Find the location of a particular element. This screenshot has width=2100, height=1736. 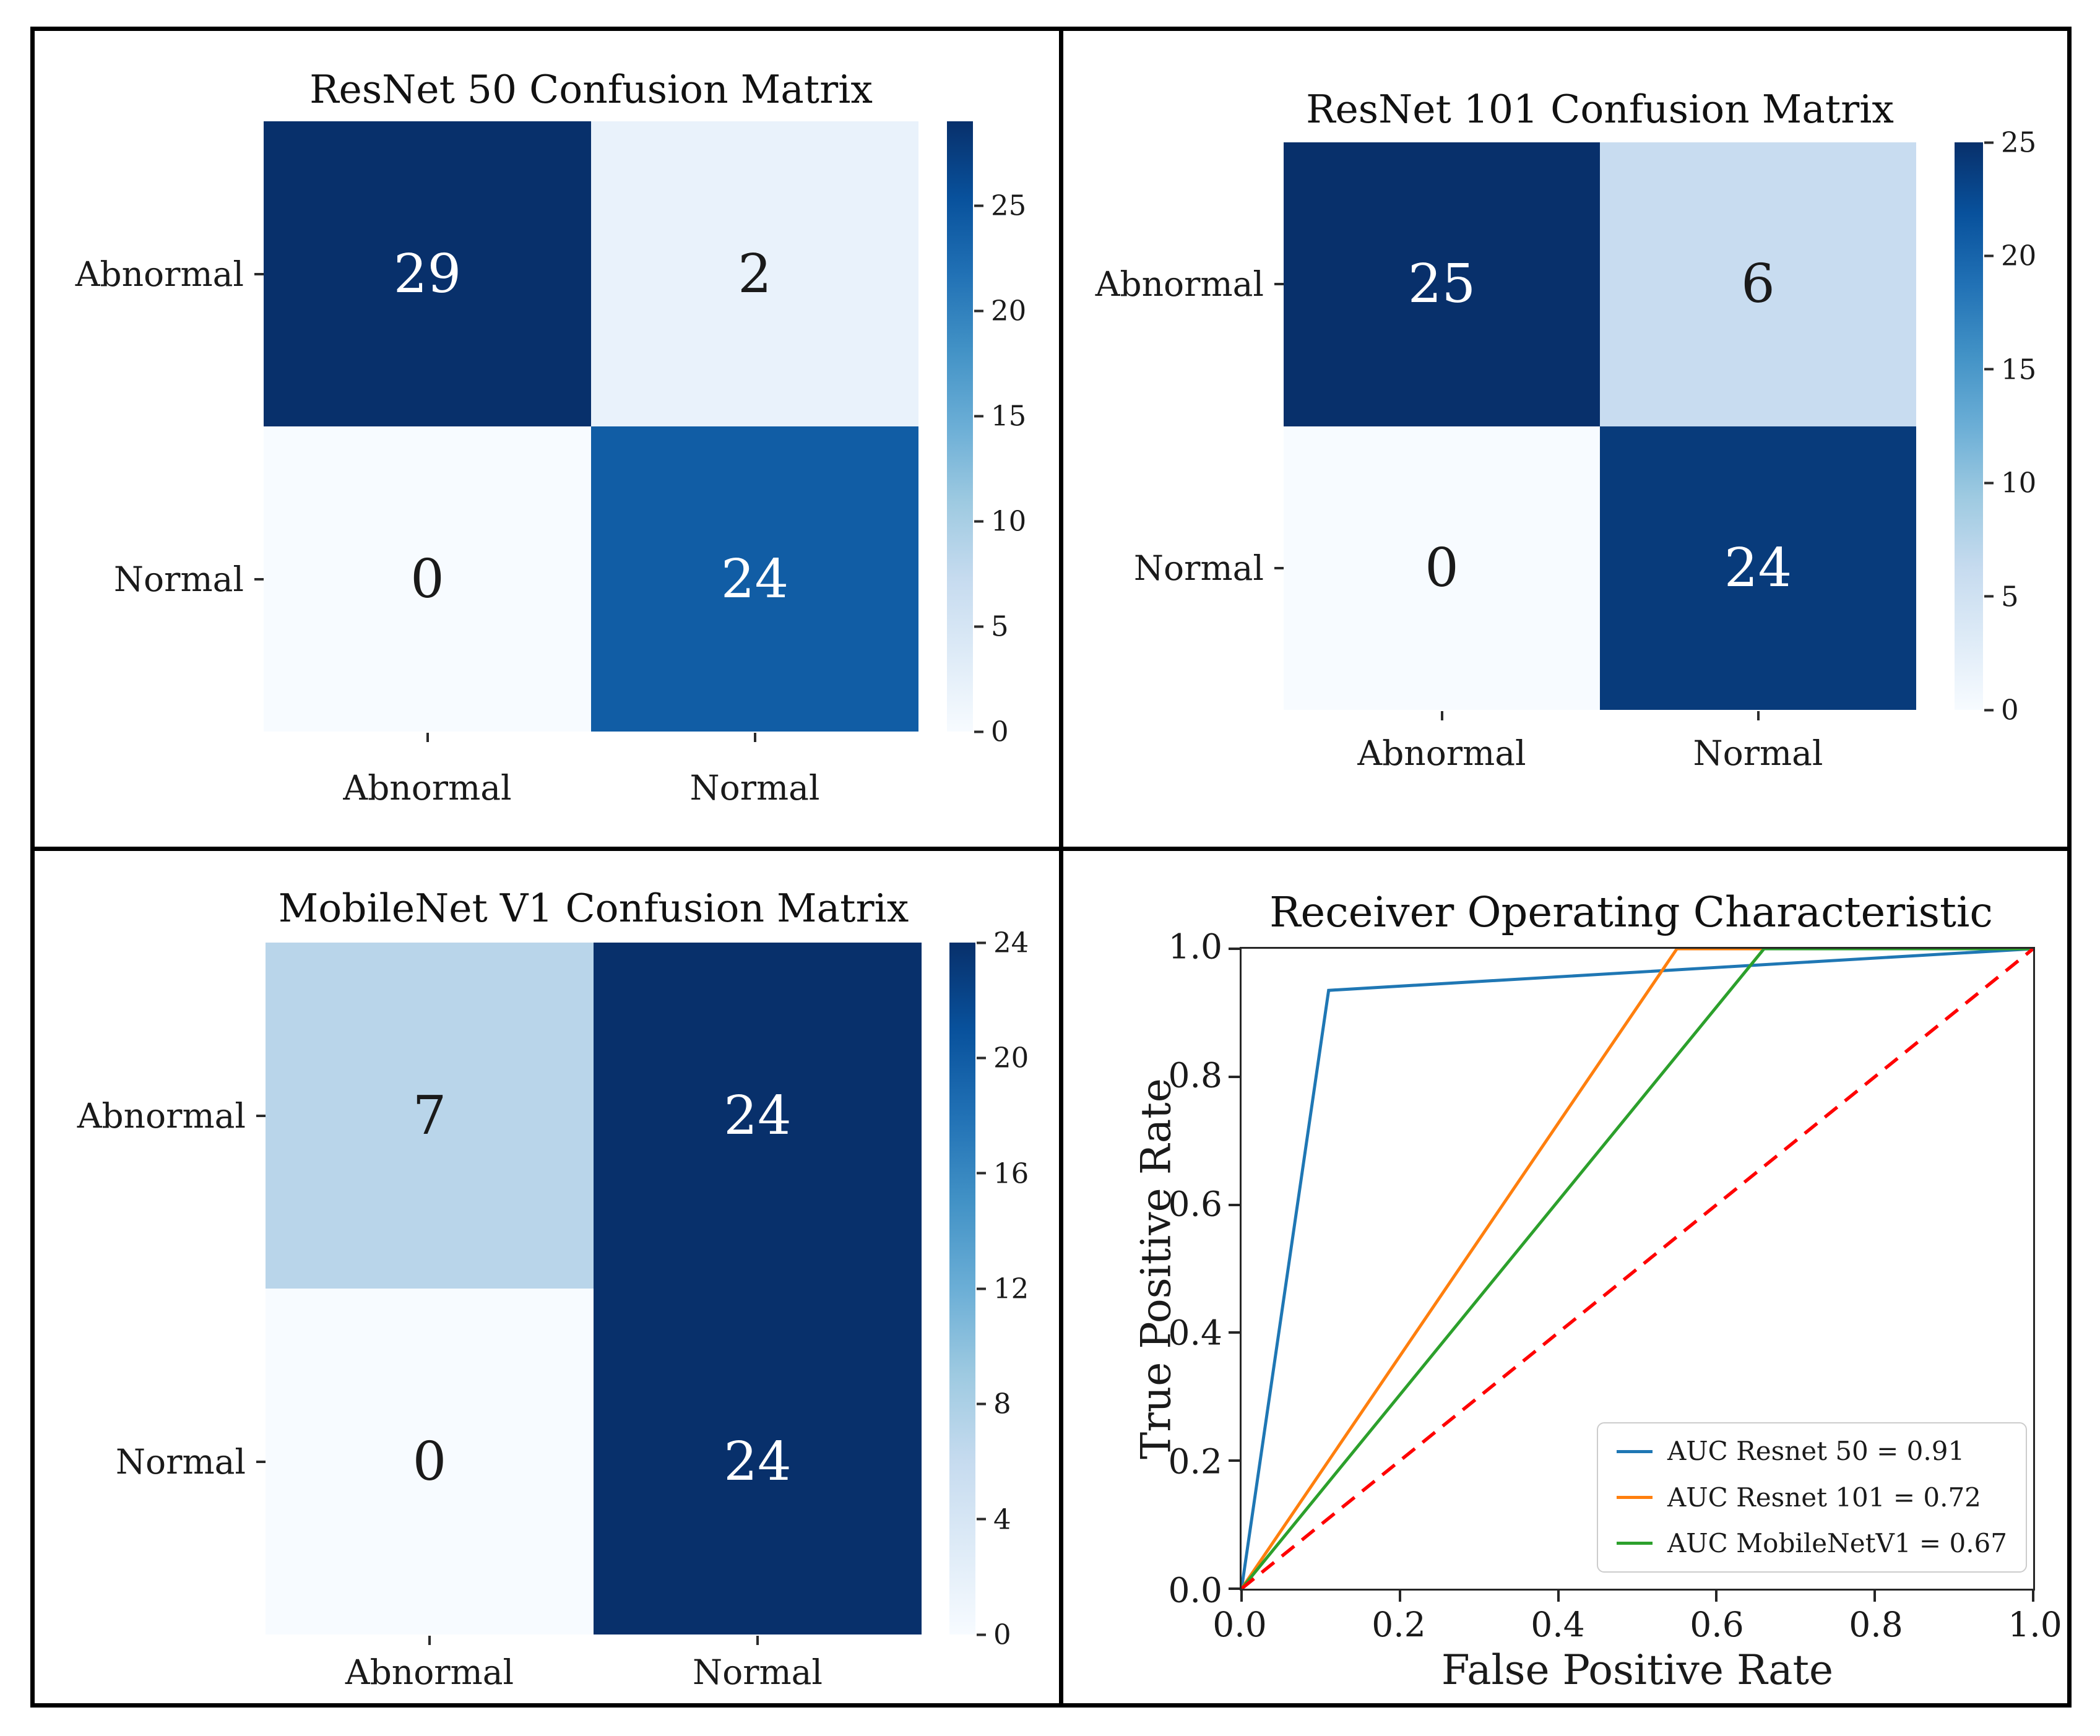

heatmap: 7 24 0 24 is located at coordinates (594, 1289).